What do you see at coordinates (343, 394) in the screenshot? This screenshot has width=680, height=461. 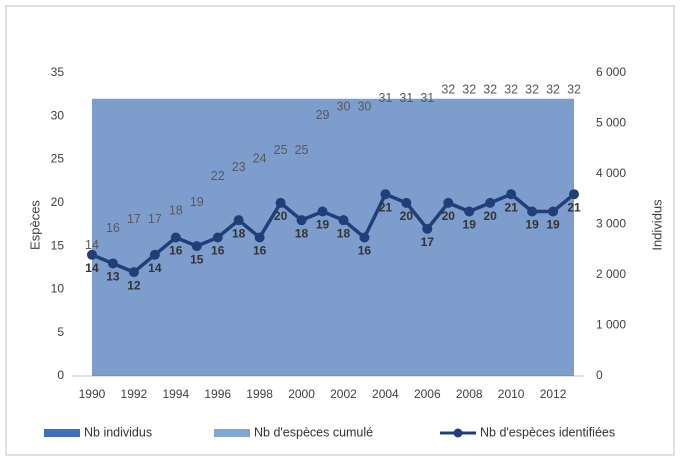 I see `x-tick-label: 2002` at bounding box center [343, 394].